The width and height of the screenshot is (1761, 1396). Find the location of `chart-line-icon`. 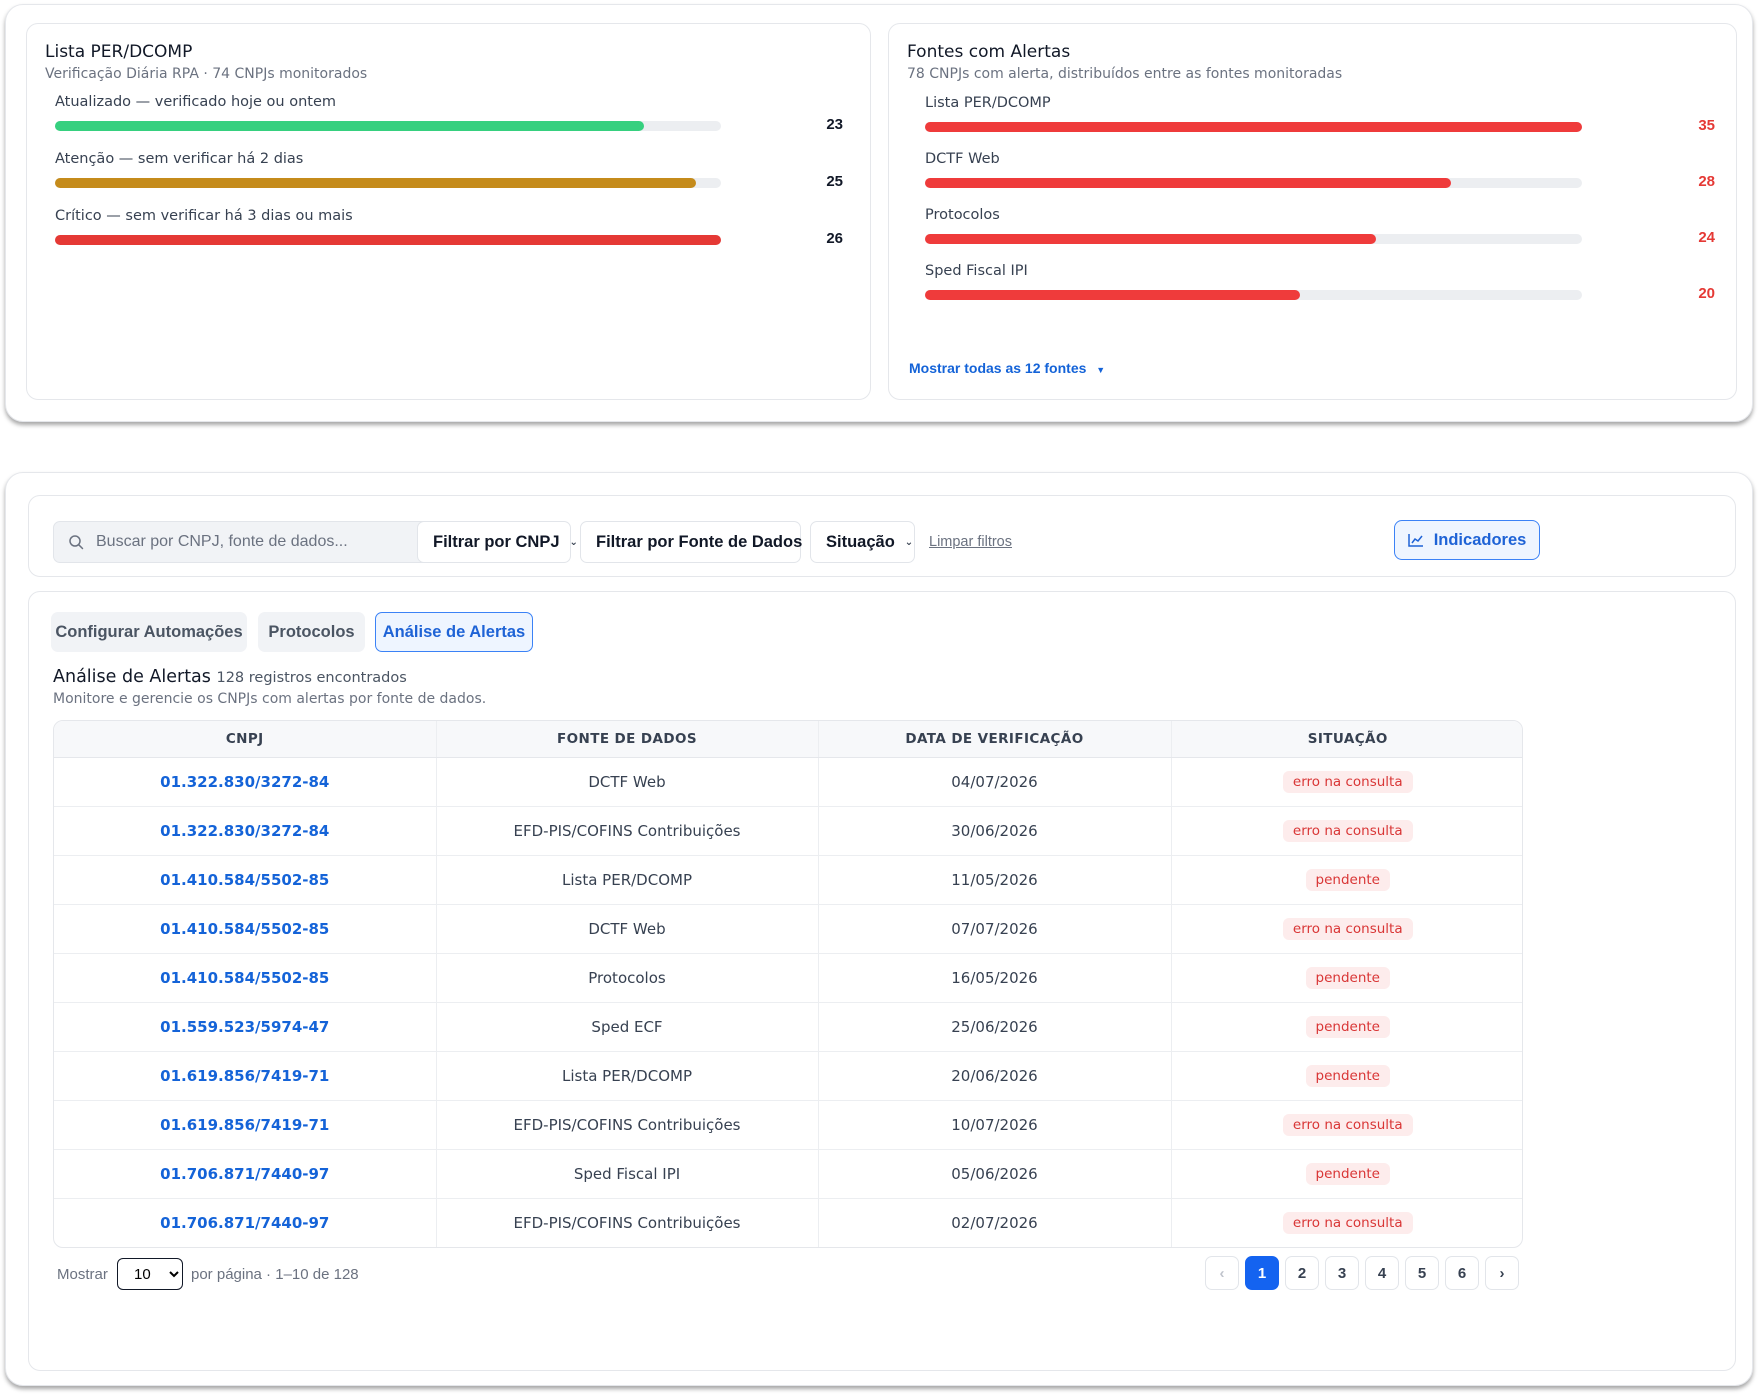

chart-line-icon is located at coordinates (1415, 540).